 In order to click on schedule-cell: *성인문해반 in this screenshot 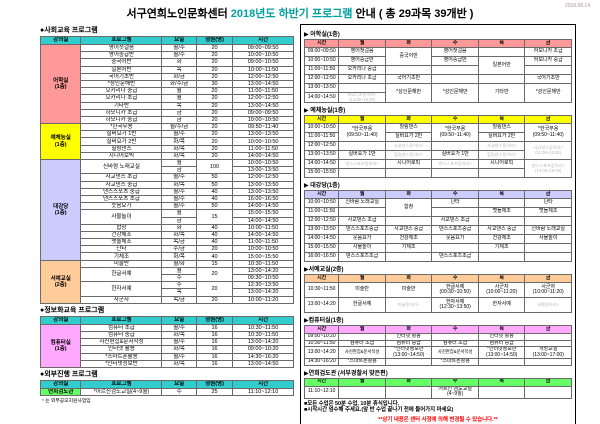, I will do `click(548, 93)`.